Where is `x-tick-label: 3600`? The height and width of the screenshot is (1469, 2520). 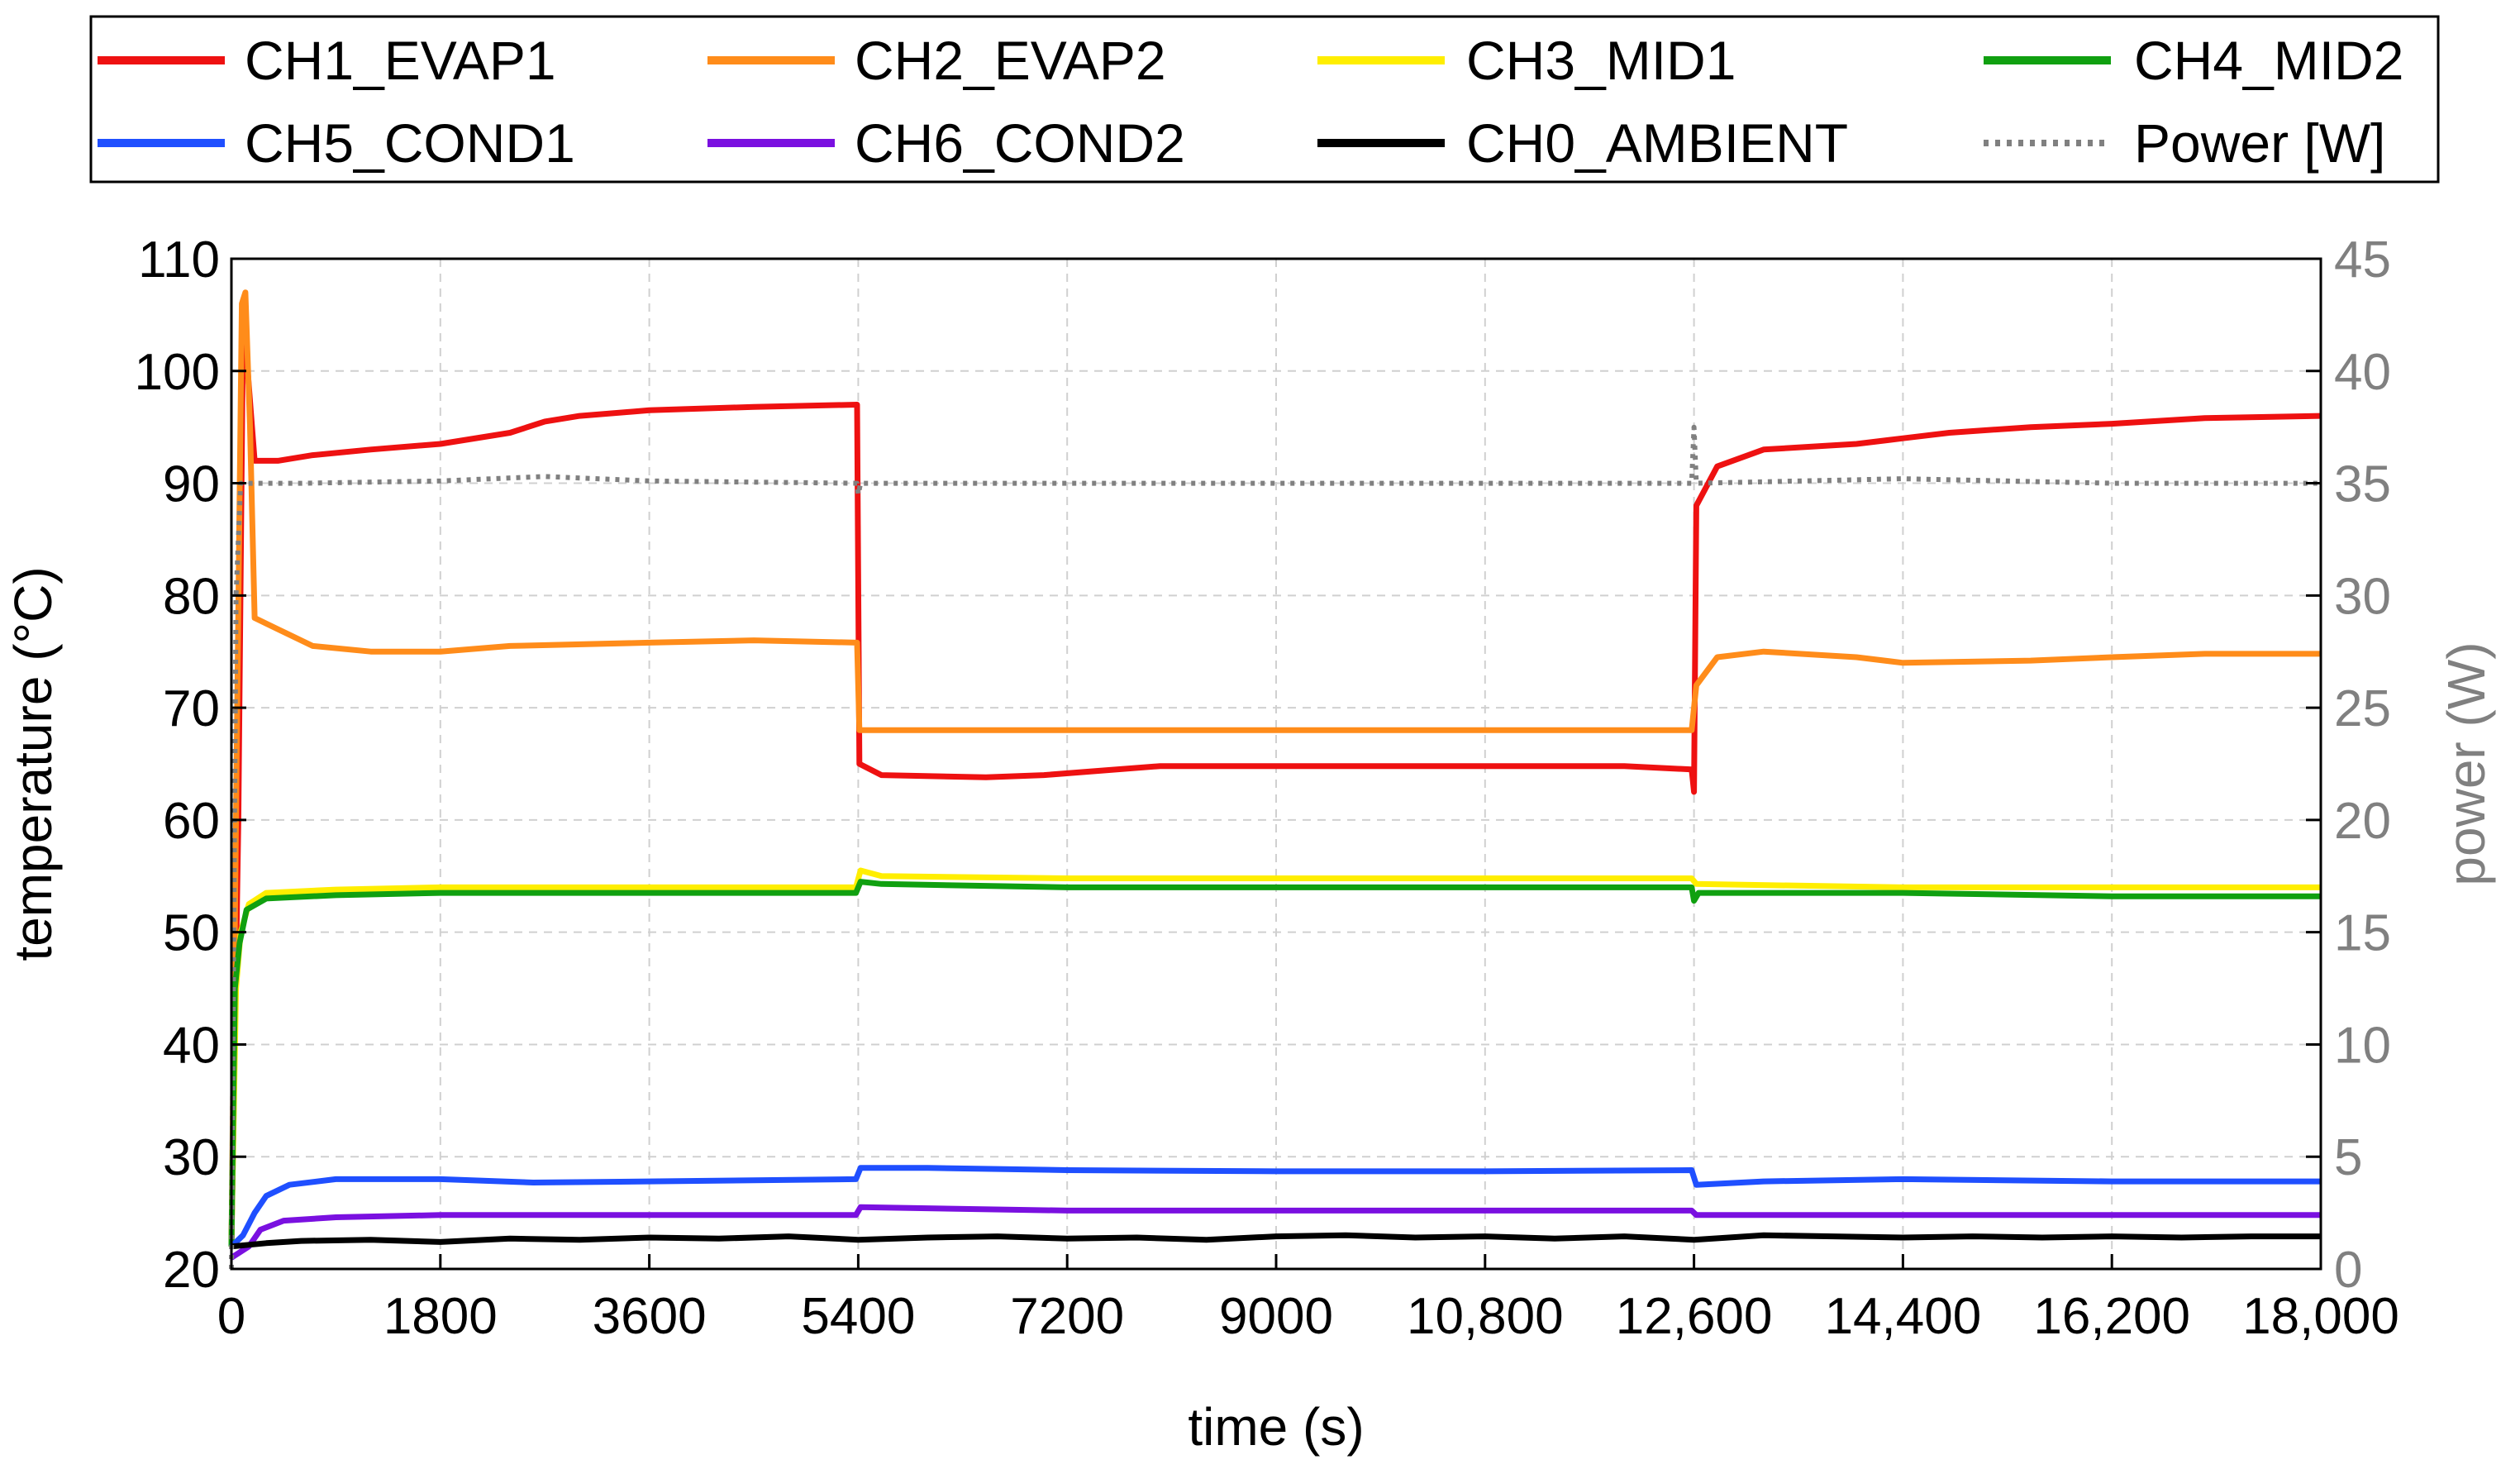 x-tick-label: 3600 is located at coordinates (650, 1316).